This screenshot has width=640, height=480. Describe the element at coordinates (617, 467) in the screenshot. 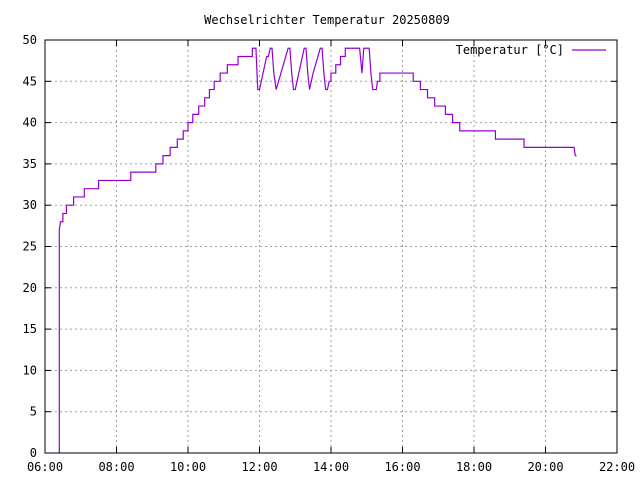

I see `x-tick-label: 22:00` at that location.